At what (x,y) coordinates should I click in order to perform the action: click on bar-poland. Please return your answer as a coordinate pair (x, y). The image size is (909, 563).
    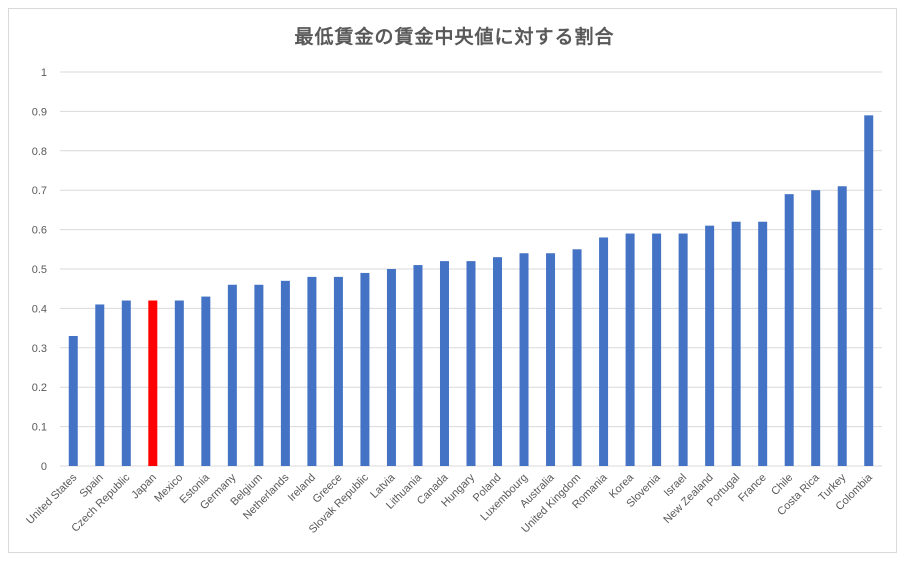
    Looking at the image, I should click on (498, 361).